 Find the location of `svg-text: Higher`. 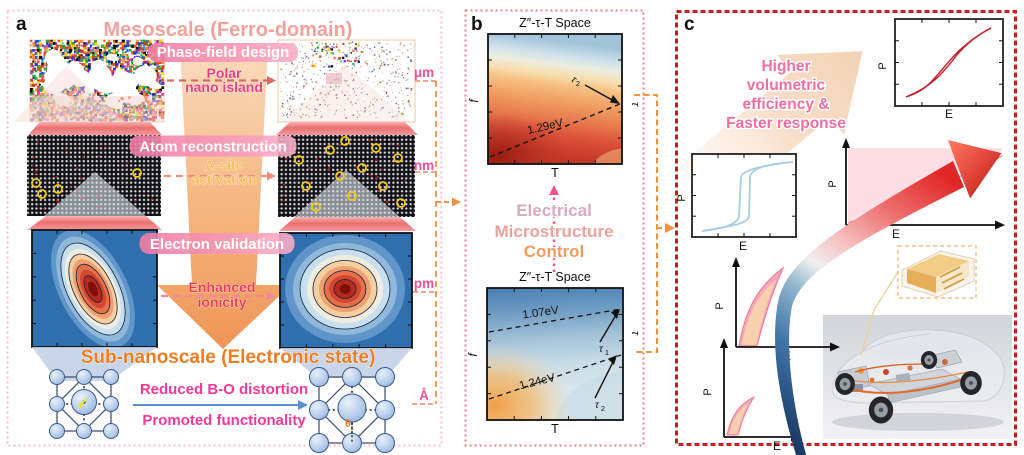

svg-text: Higher is located at coordinates (785, 66).